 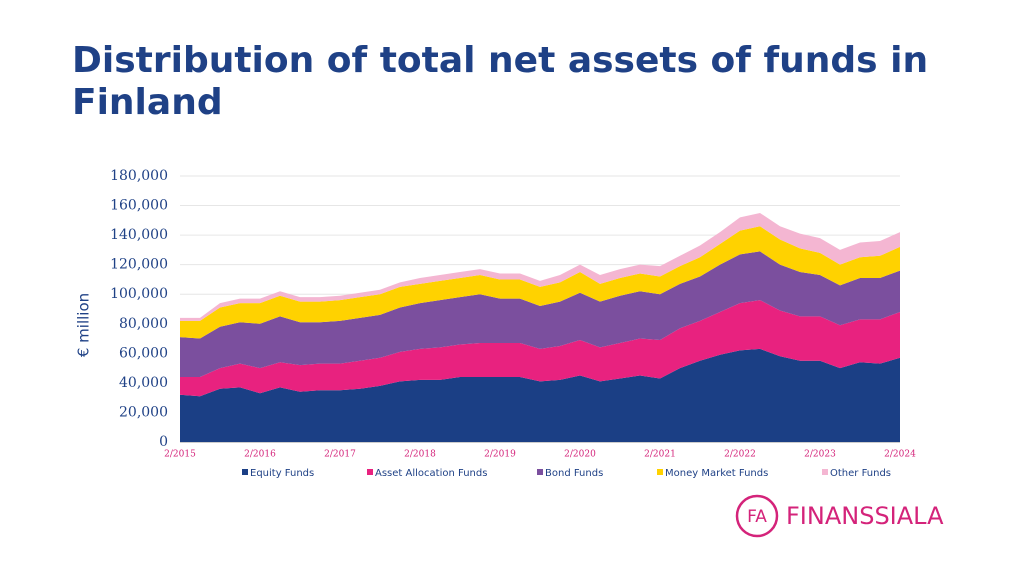 What do you see at coordinates (500, 455) in the screenshot?
I see `x-tick-label: 2/2019` at bounding box center [500, 455].